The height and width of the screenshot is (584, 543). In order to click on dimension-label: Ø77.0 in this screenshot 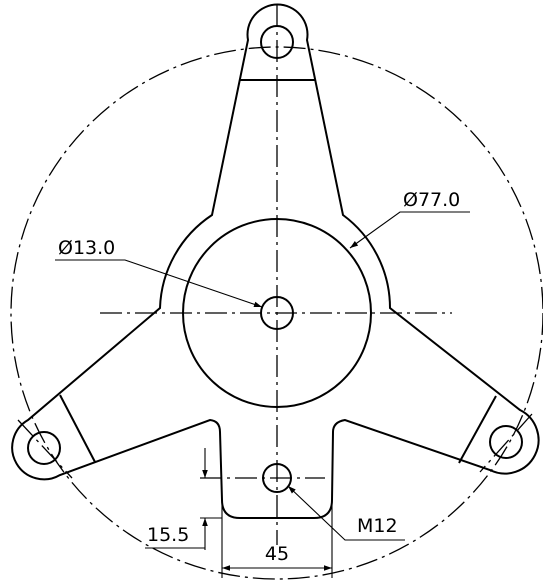, I will do `click(431, 200)`.